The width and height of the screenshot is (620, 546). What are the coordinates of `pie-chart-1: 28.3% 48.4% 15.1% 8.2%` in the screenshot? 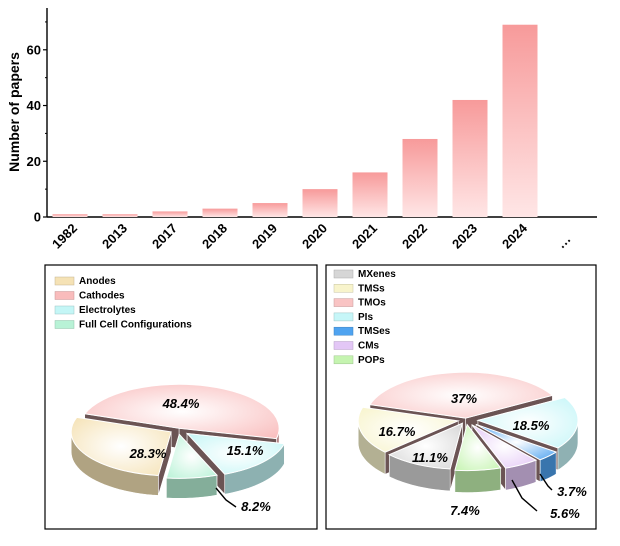 It's located at (178, 448).